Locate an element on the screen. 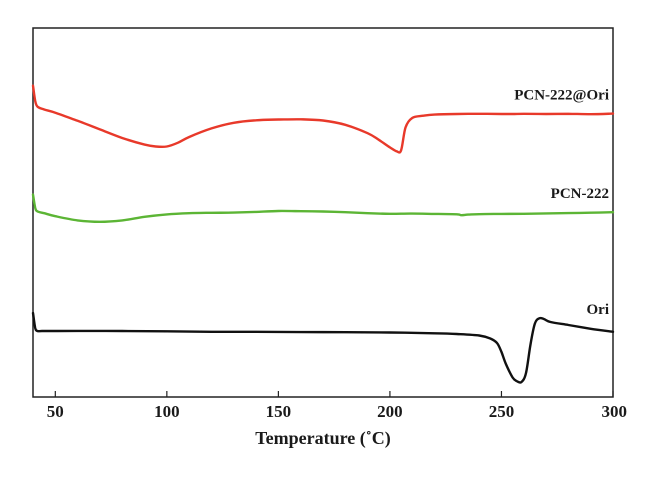  series-label-pcn-222-ori: PCN-222@Ori is located at coordinates (561, 96).